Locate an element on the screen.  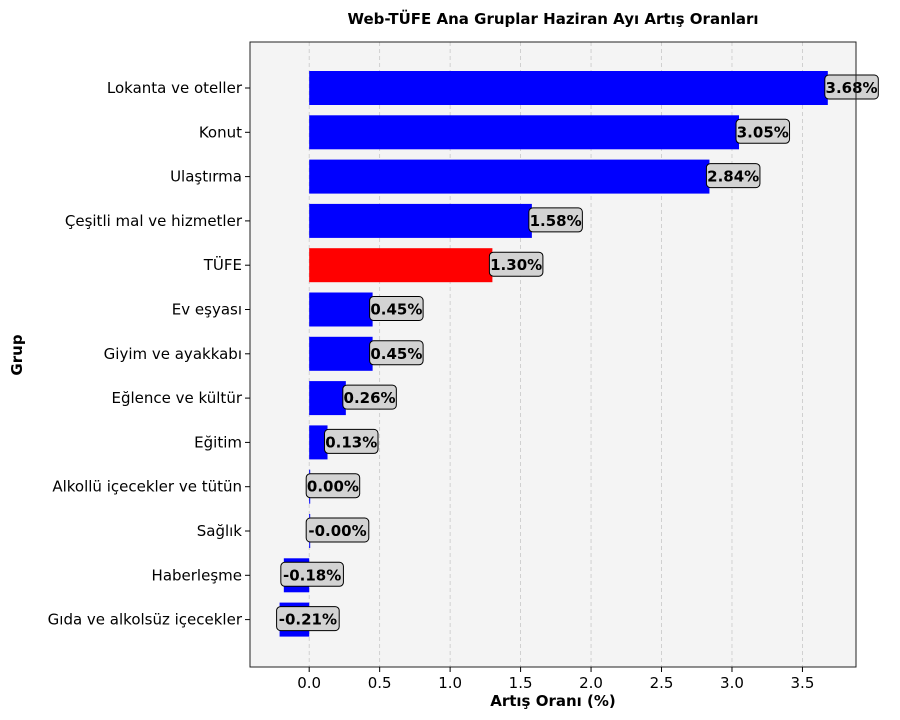
x-tick-label-1: 0.5 is located at coordinates (380, 683).